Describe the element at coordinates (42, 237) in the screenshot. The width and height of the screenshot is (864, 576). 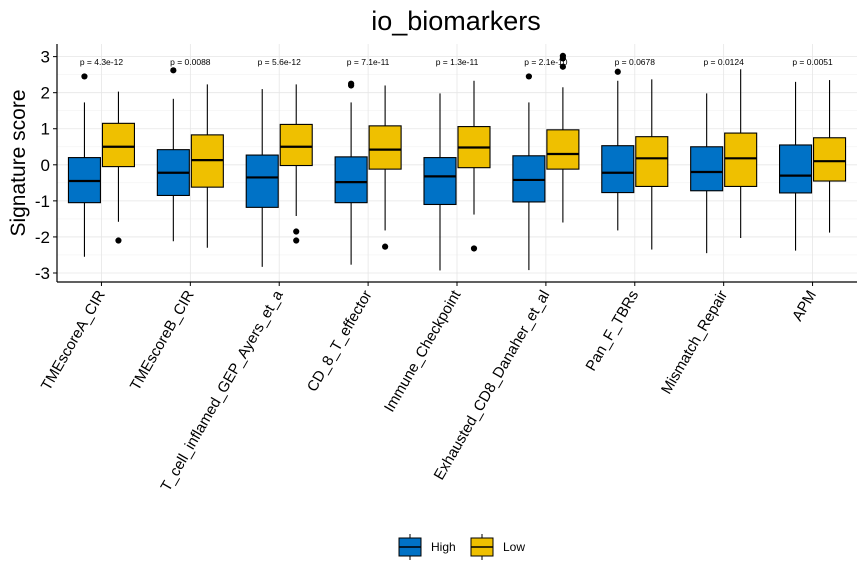
I see `y-tick-label: -2` at that location.